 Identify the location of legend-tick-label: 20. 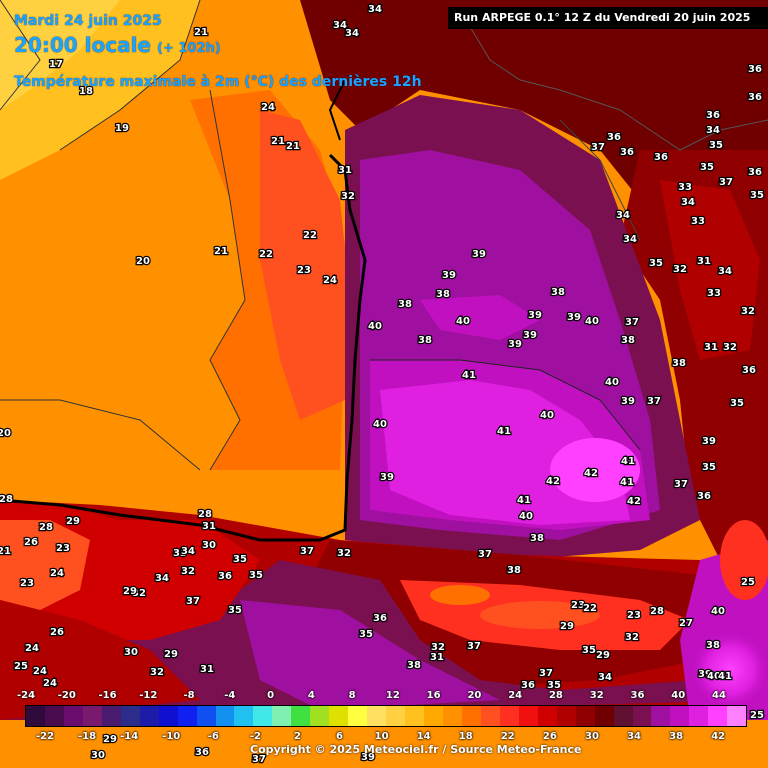
(474, 695).